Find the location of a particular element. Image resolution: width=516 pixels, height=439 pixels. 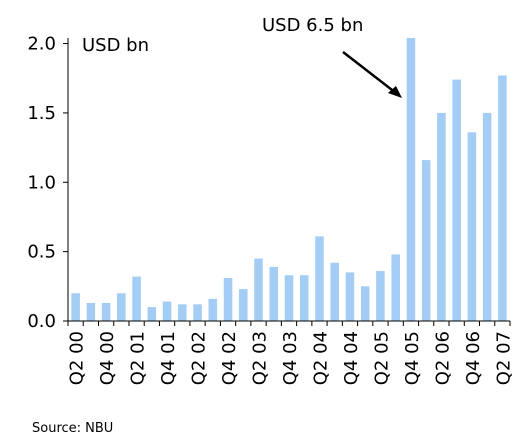

x-tick-label: Q4 06 is located at coordinates (473, 358).